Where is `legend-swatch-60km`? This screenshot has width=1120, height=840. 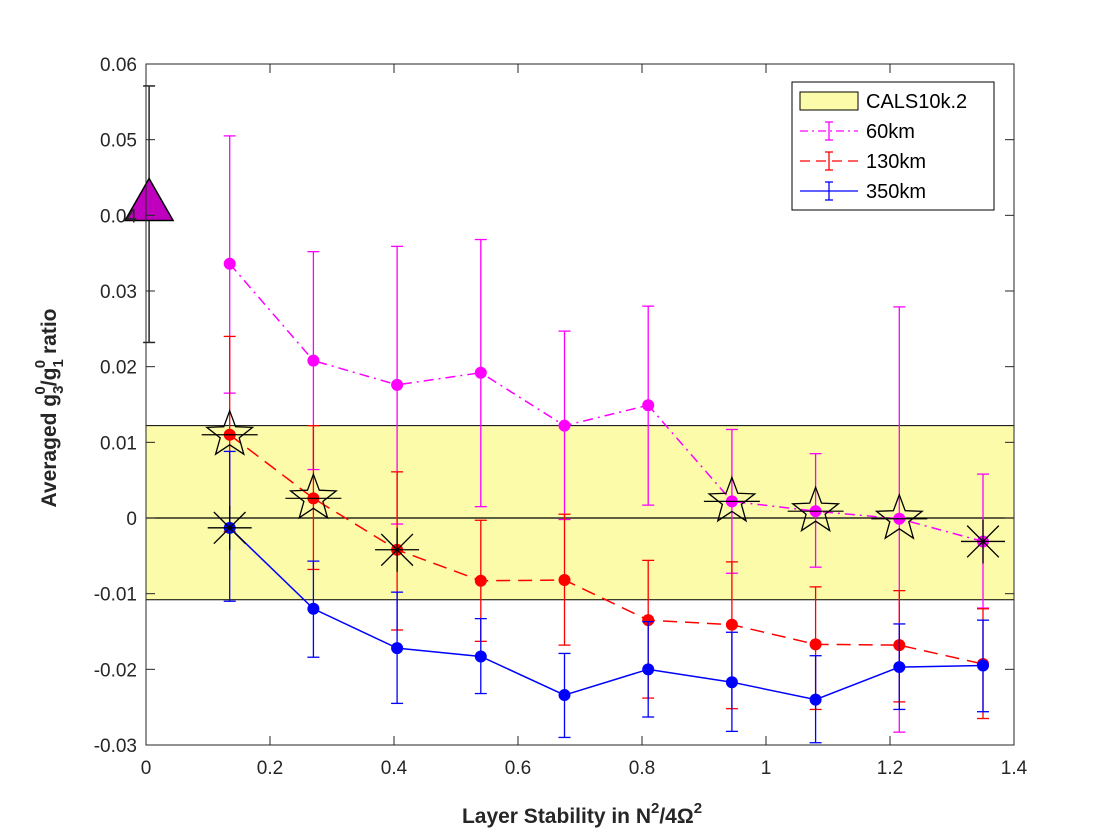
legend-swatch-60km is located at coordinates (829, 131).